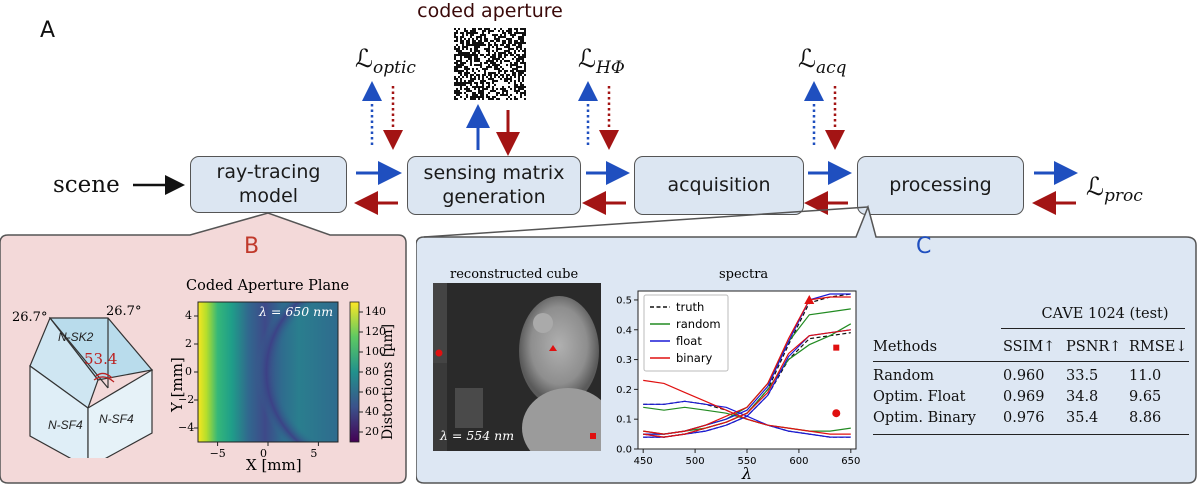 The height and width of the screenshot is (486, 1202). Describe the element at coordinates (477, 435) in the screenshot. I see `cube-annotation: λ = 554 nm` at that location.